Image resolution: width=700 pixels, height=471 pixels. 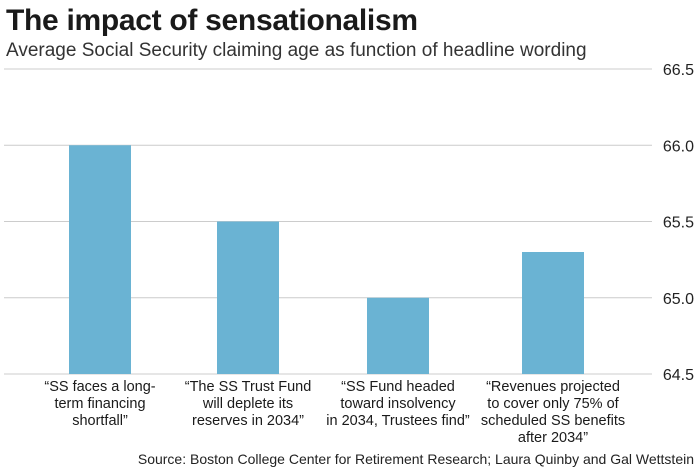 What do you see at coordinates (398, 387) in the screenshot?
I see `x-category-label-line: “SS Fund headed` at bounding box center [398, 387].